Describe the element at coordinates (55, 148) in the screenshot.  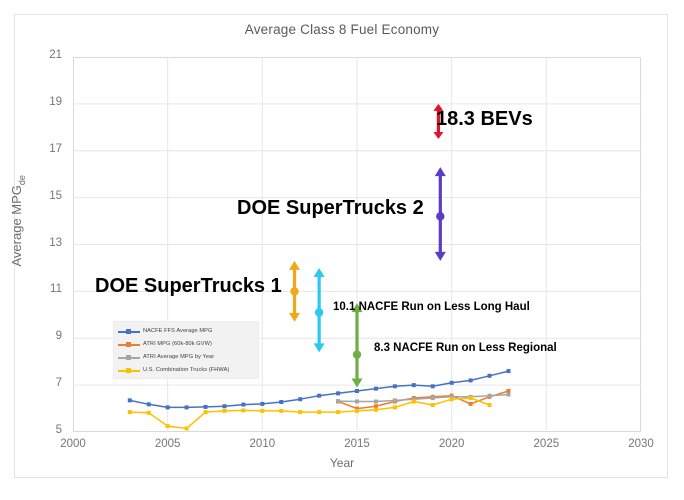
I see `y-axis-tick-label: 17` at that location.